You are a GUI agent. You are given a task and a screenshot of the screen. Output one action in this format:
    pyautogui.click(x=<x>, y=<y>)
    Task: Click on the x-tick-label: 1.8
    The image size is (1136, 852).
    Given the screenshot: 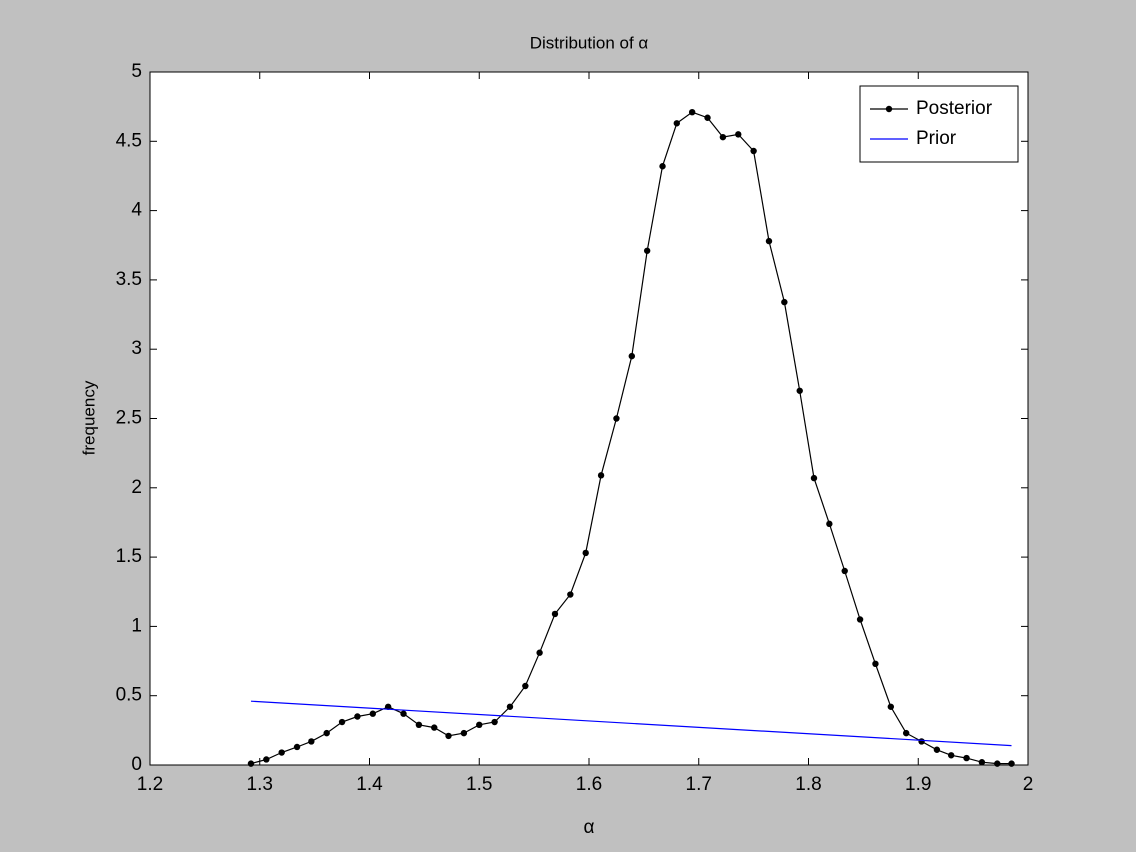 What is the action you would take?
    pyautogui.click(x=808, y=784)
    